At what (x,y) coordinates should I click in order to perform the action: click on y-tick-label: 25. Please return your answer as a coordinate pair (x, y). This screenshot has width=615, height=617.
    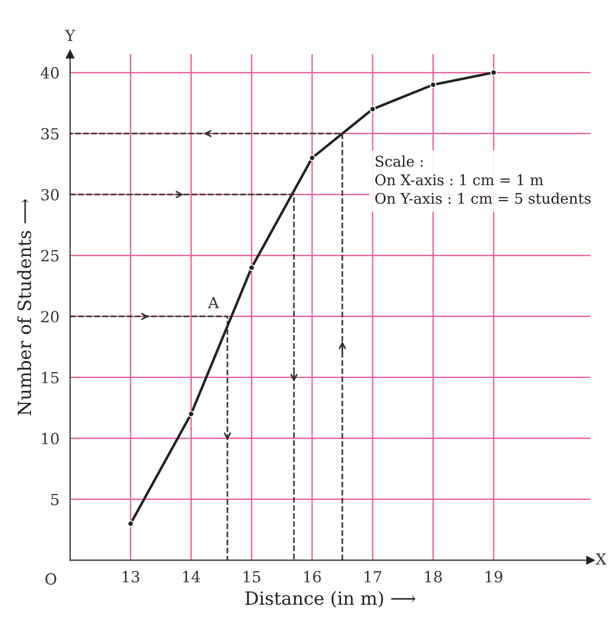
    Looking at the image, I should click on (50, 256).